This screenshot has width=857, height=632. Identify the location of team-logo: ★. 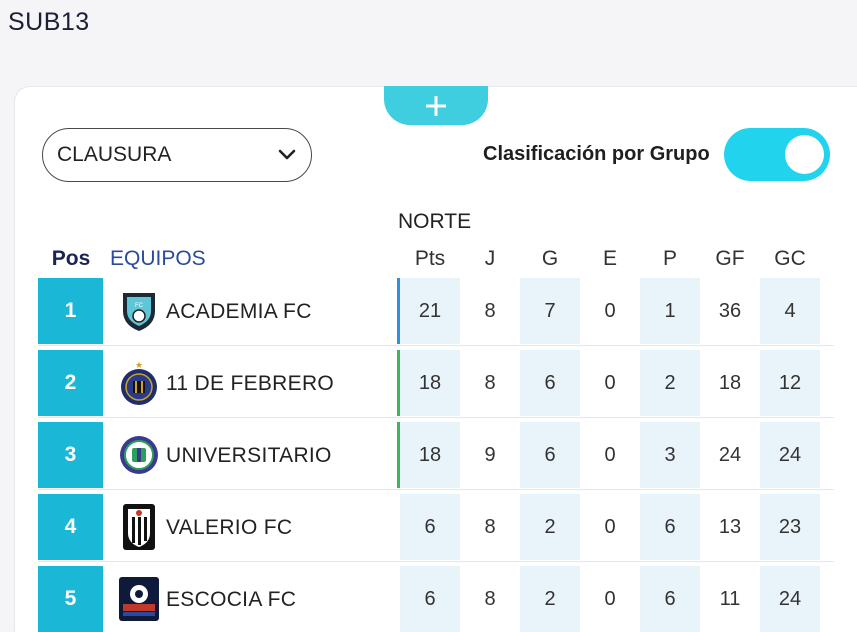
(139, 383).